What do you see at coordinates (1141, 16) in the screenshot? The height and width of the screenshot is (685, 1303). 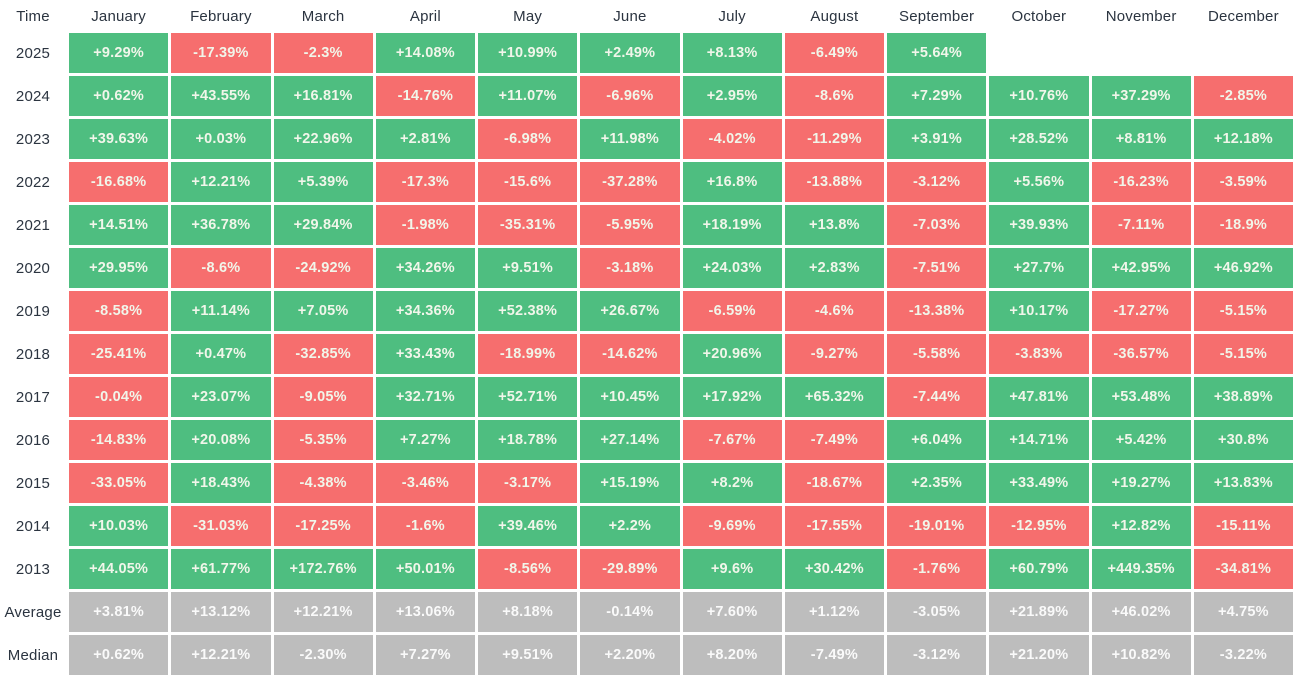 I see `col-header-november: November` at bounding box center [1141, 16].